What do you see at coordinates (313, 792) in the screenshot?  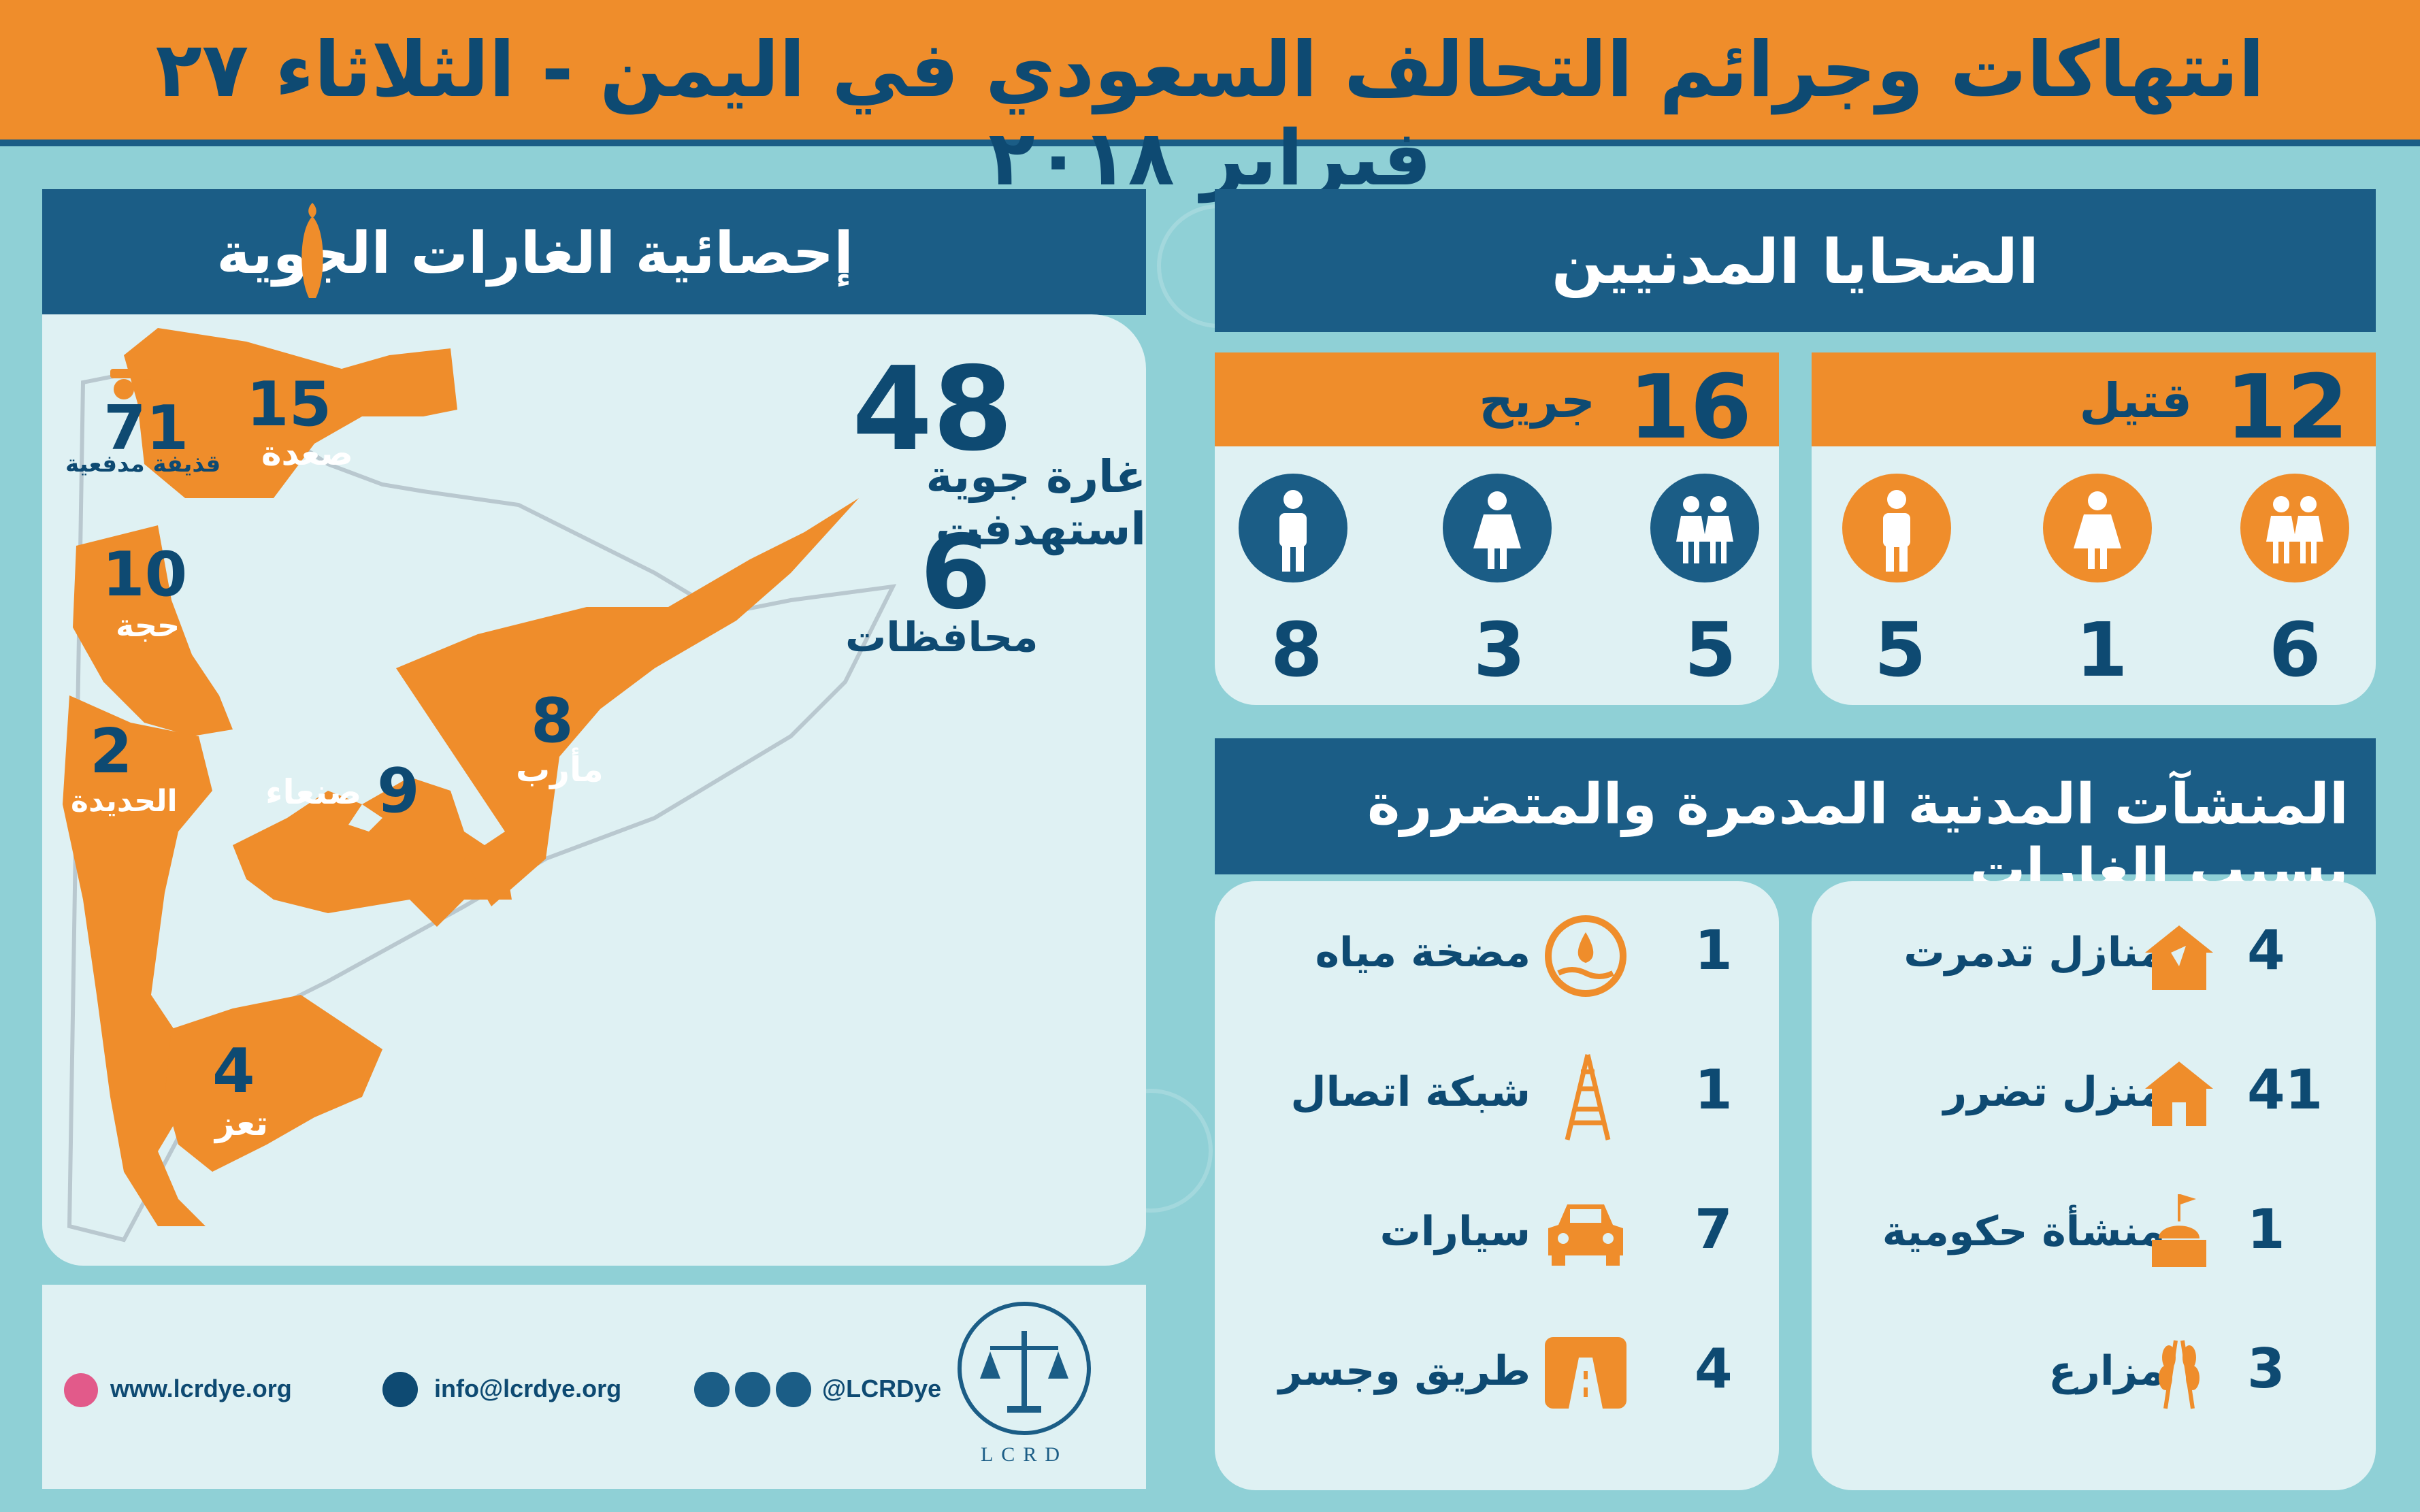 I see `region-name-sanaa: صنعاء` at bounding box center [313, 792].